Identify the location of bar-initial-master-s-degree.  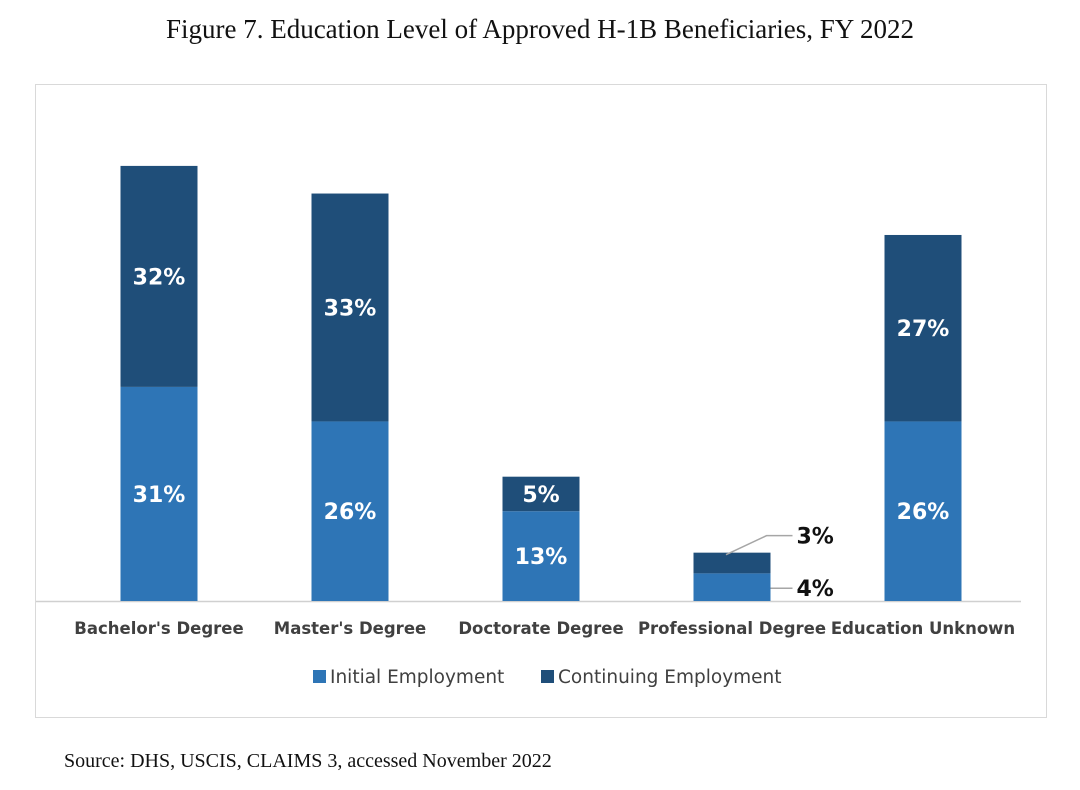
(350, 511).